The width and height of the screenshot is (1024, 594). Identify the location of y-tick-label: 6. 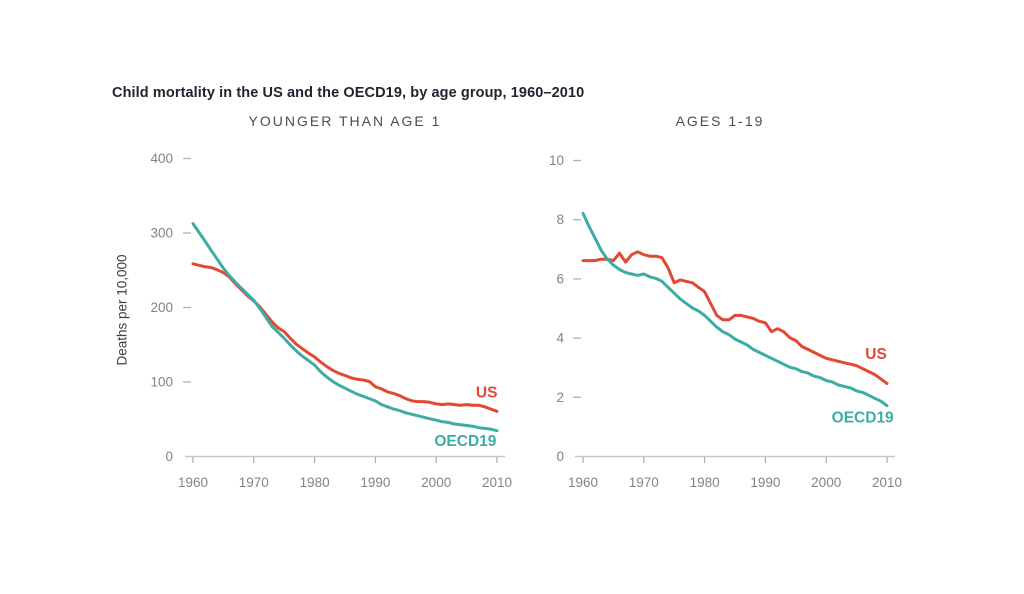
(560, 278).